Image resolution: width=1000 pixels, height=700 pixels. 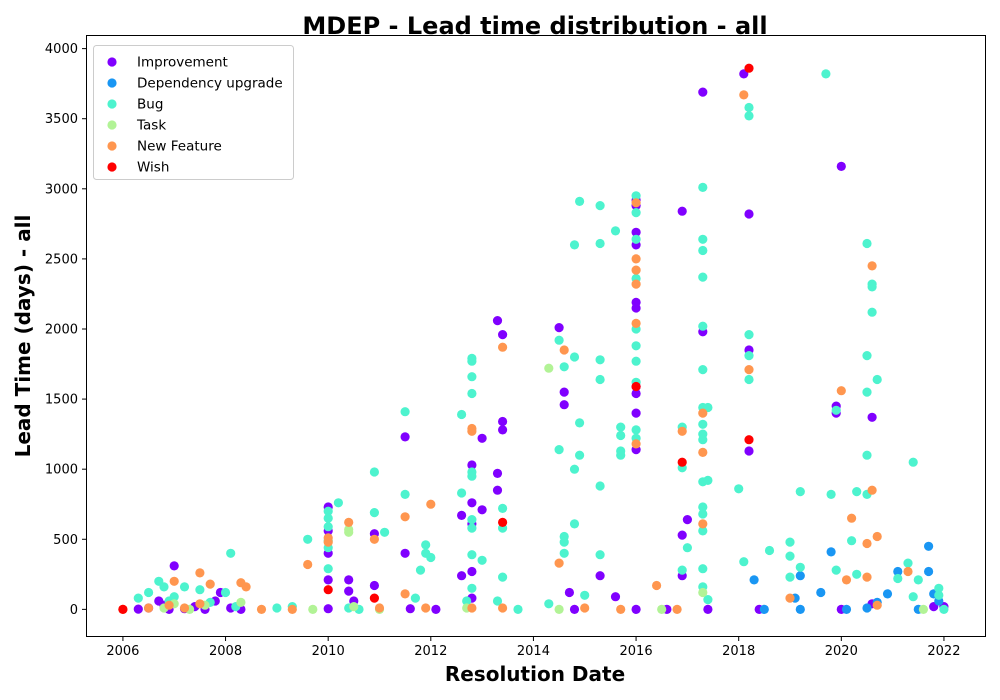 What do you see at coordinates (182, 63) in the screenshot?
I see `legend-label: Improvement` at bounding box center [182, 63].